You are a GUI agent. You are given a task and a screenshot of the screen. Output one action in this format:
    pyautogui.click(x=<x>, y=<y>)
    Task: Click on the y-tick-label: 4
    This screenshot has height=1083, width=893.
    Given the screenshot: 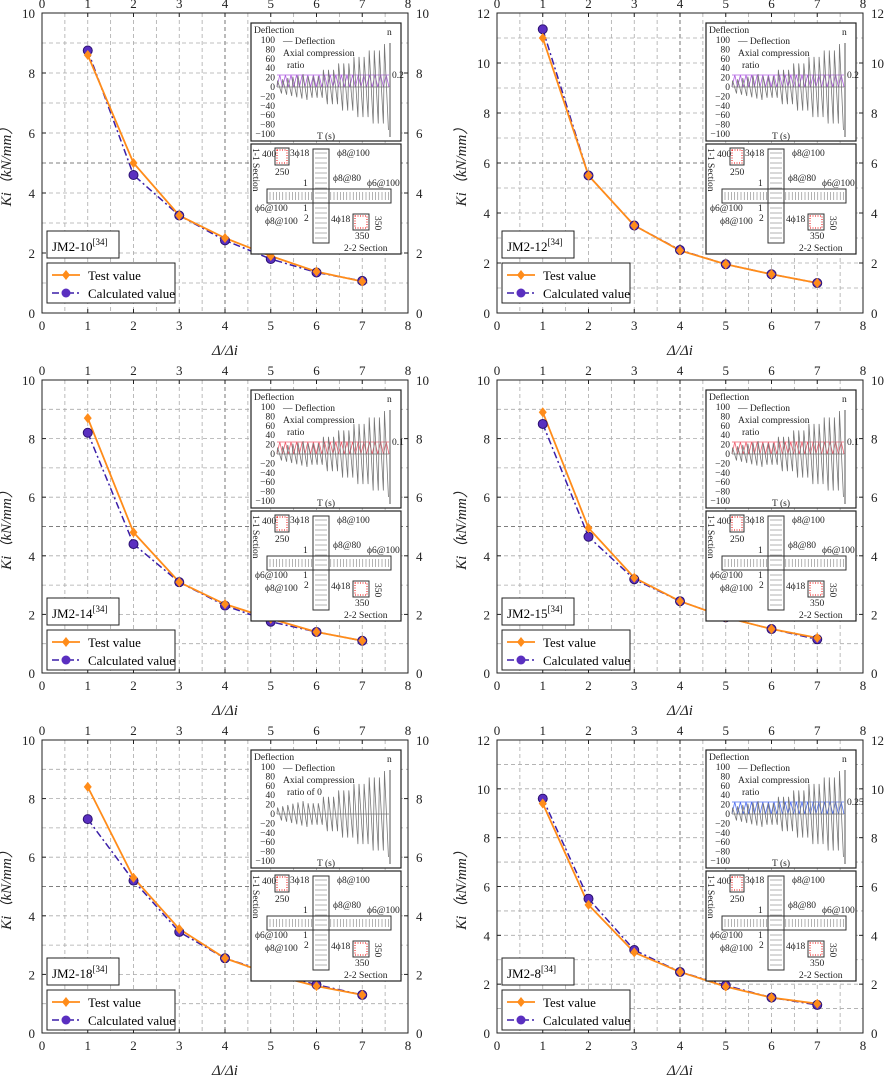 What is the action you would take?
    pyautogui.click(x=487, y=556)
    